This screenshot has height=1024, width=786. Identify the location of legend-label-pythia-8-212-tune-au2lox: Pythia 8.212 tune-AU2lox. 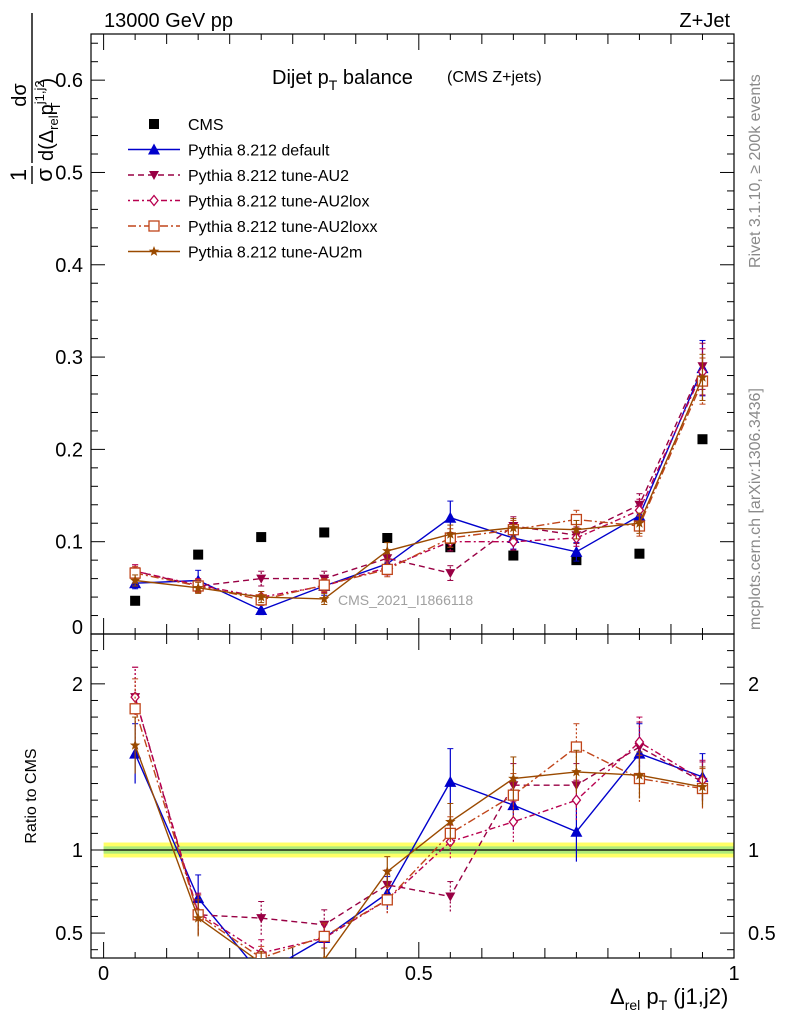
(278, 202).